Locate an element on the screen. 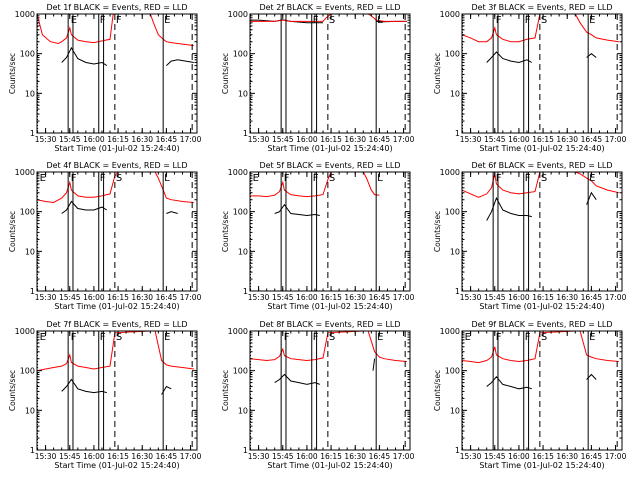 Image resolution: width=640 pixels, height=480 pixels. panel-title: Det 5f BLACK = Events, RED = LLD is located at coordinates (329, 165).